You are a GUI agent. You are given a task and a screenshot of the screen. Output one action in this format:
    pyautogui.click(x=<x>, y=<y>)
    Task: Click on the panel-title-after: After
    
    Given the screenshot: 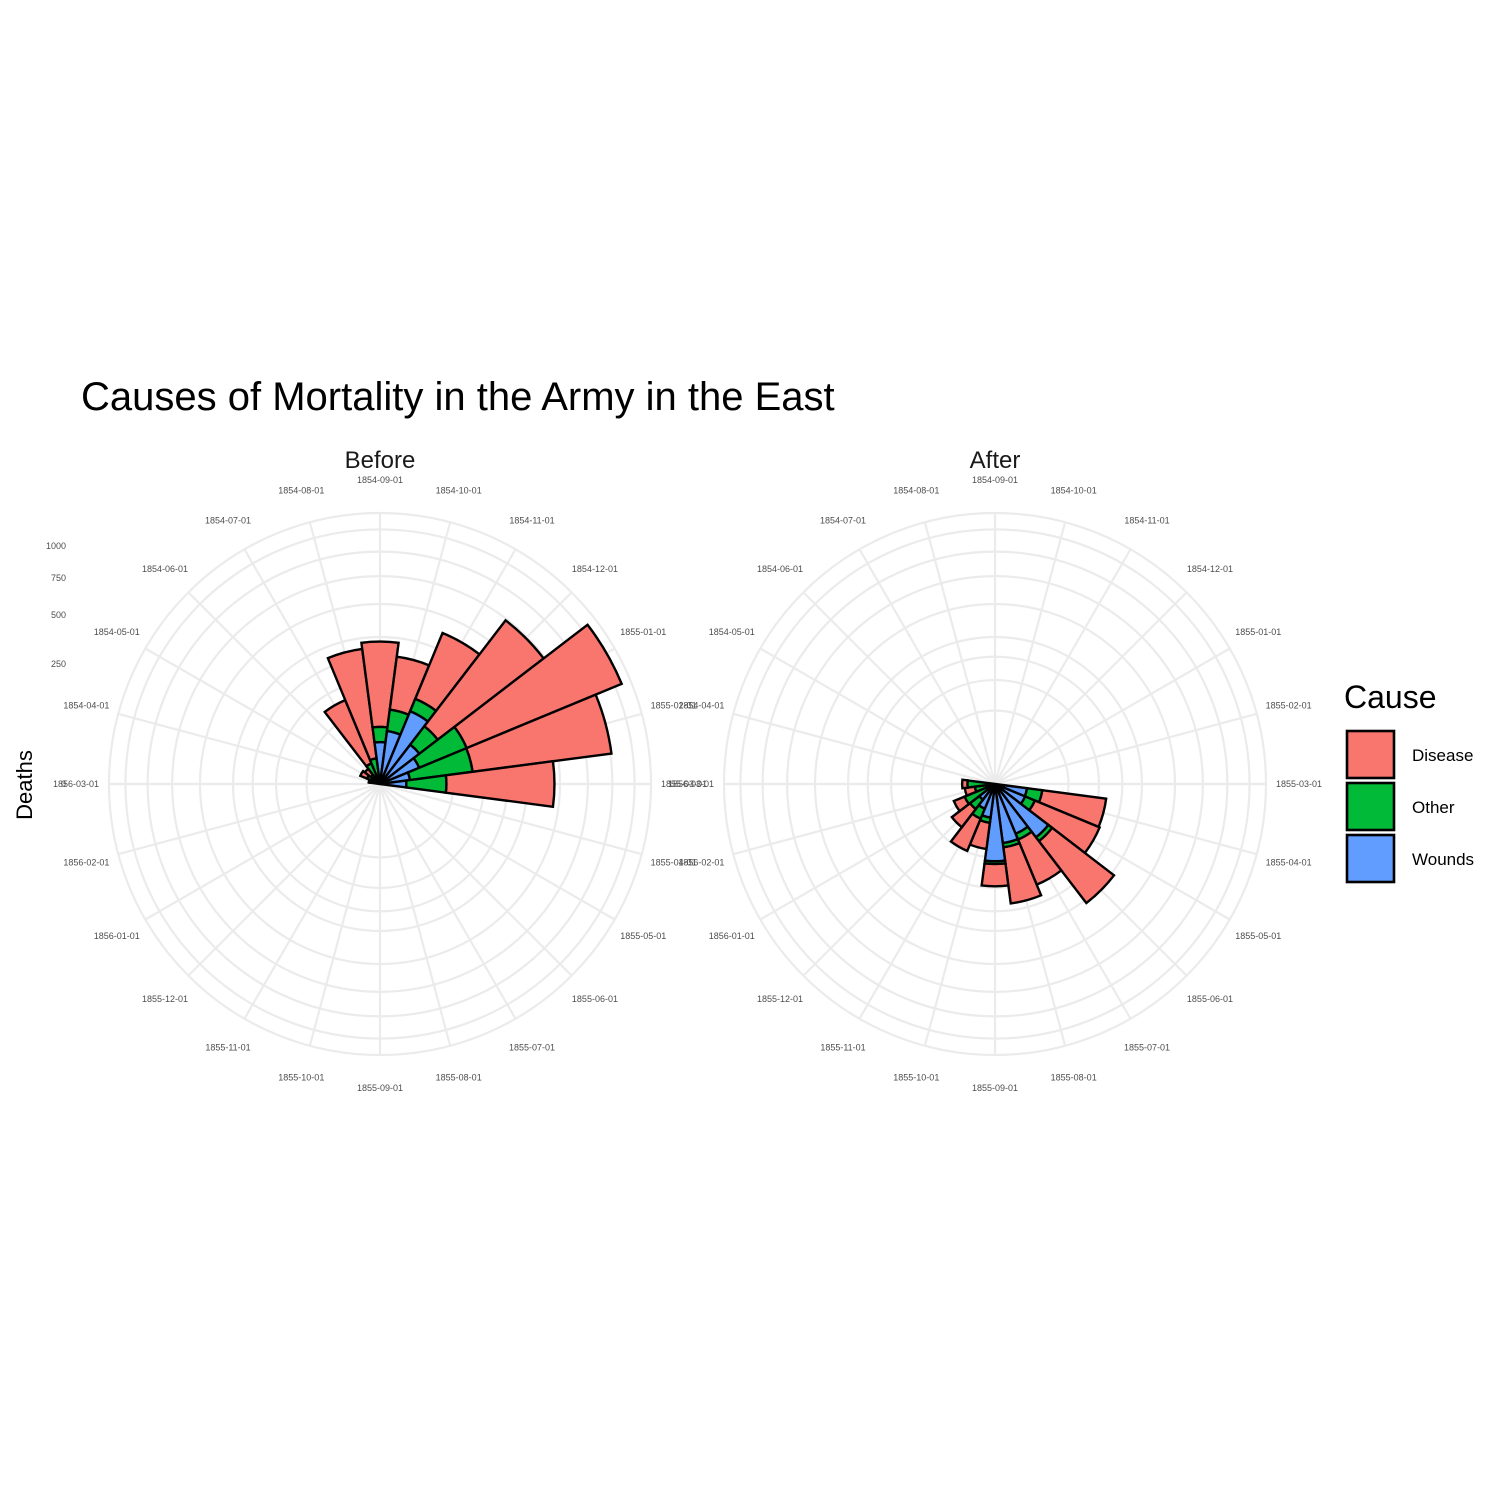 What is the action you would take?
    pyautogui.click(x=995, y=460)
    